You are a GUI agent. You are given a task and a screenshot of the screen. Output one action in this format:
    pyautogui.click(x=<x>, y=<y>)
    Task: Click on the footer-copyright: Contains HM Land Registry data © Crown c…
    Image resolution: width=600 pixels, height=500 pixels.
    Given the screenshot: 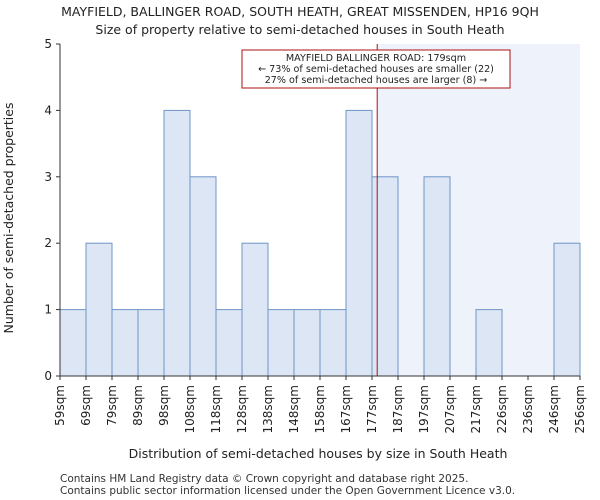 What is the action you would take?
    pyautogui.click(x=264, y=479)
    